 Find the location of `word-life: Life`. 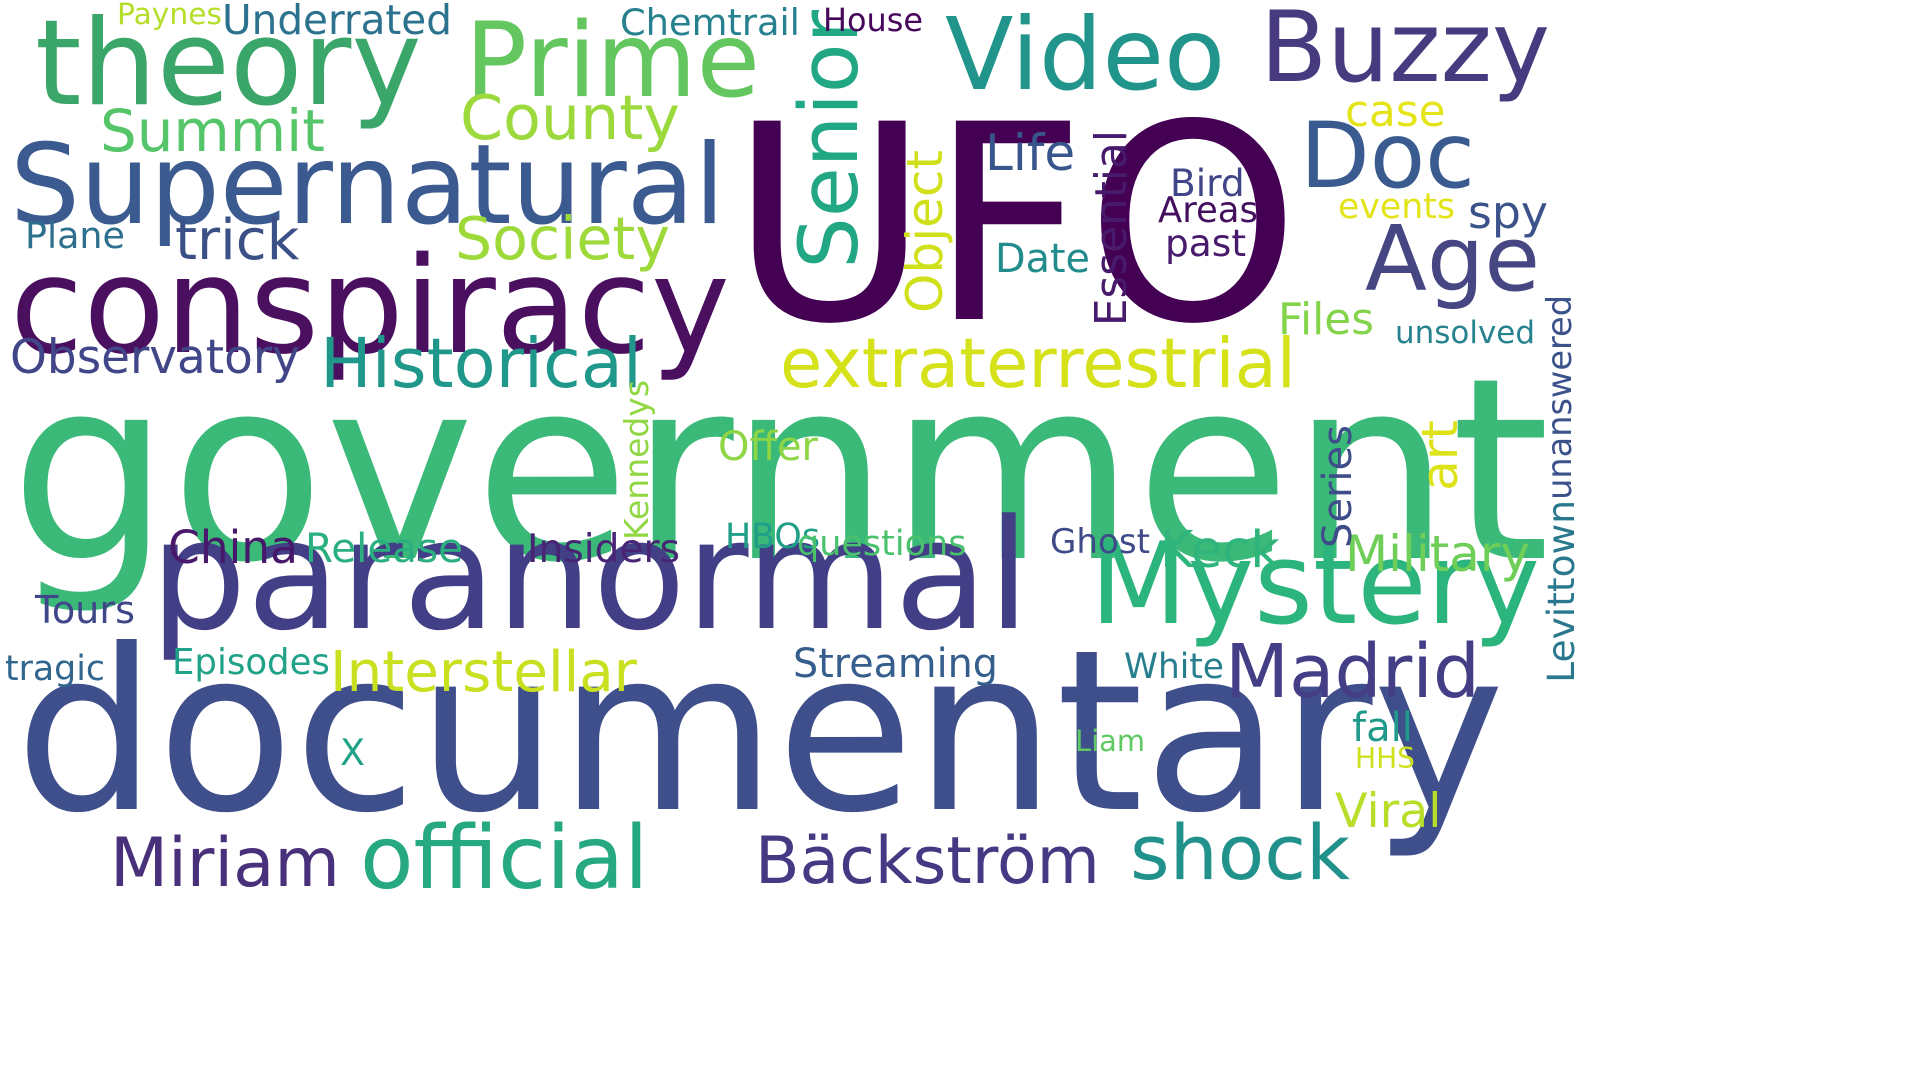

word-life: Life is located at coordinates (1030, 153).